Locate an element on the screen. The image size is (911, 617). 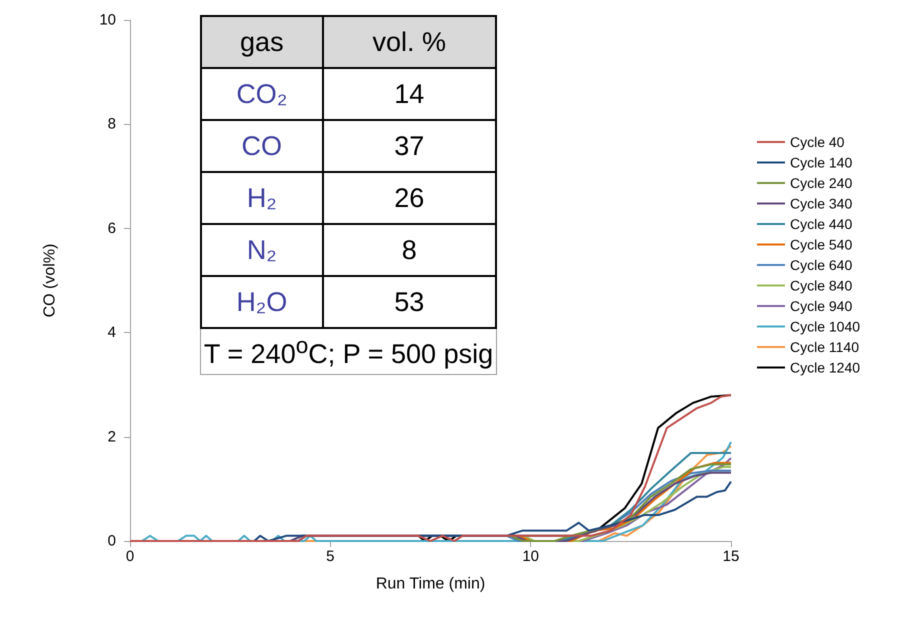
y-tick-label: 4 is located at coordinates (112, 333).